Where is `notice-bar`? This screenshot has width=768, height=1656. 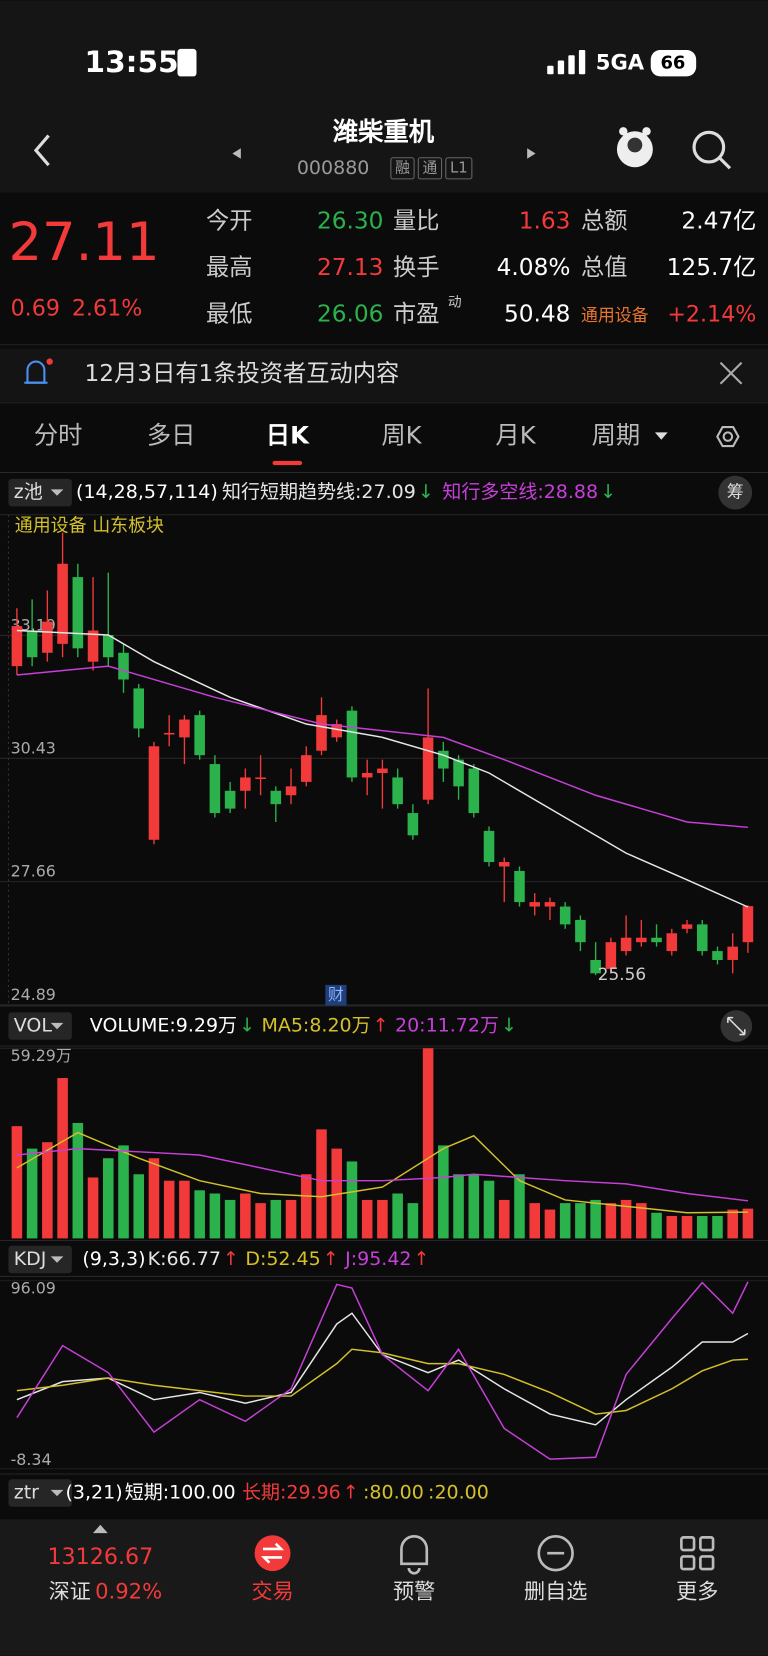
notice-bar is located at coordinates (384, 375).